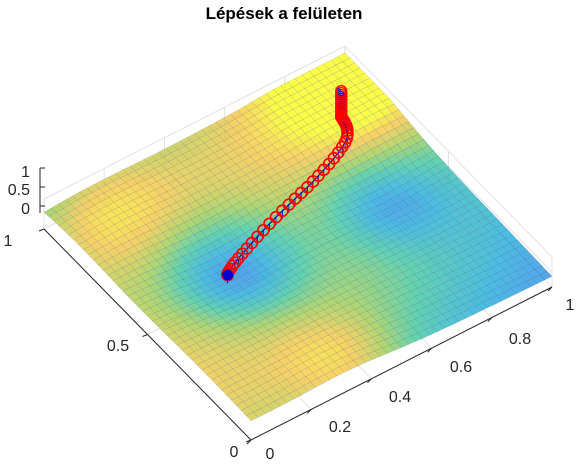 This screenshot has width=577, height=464. What do you see at coordinates (284, 13) in the screenshot?
I see `chart-title: Lépések a felületen` at bounding box center [284, 13].